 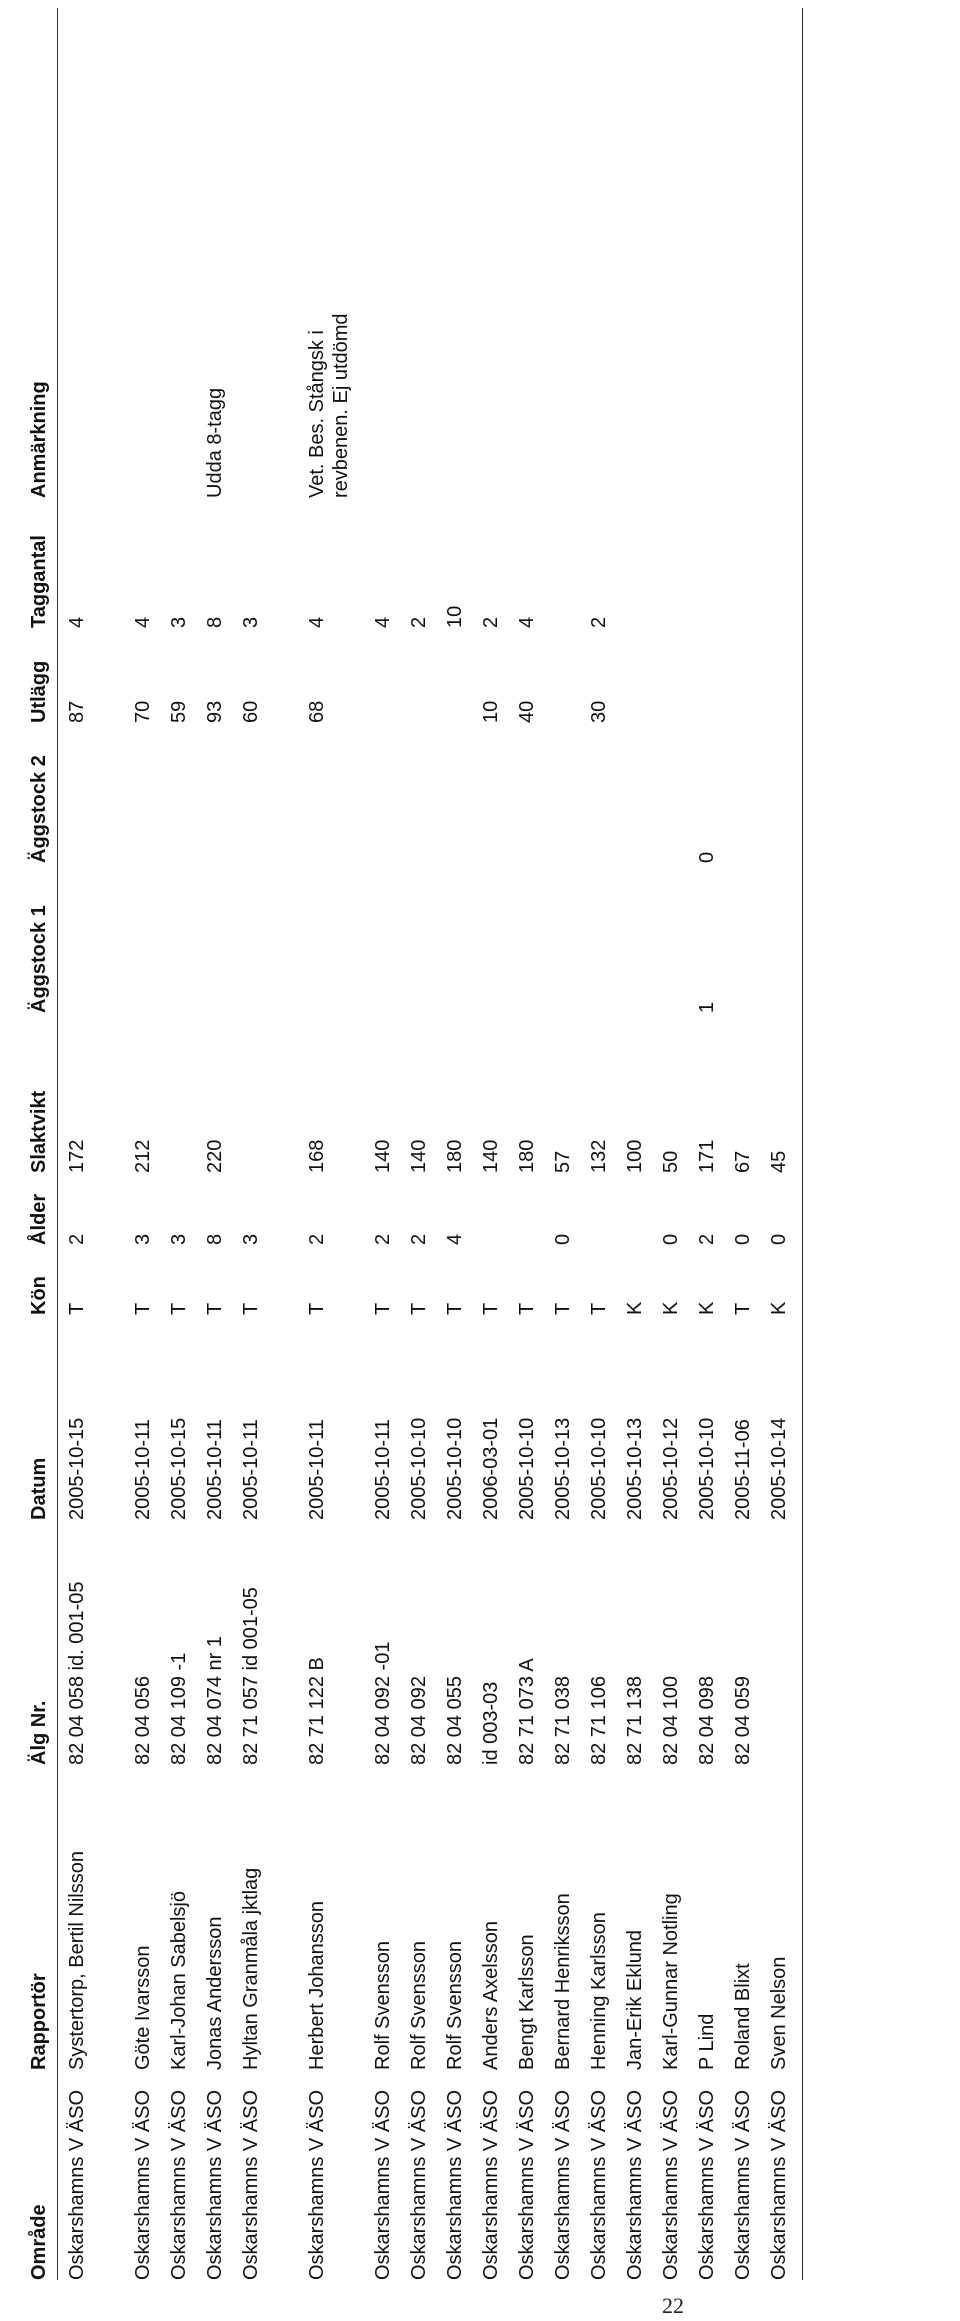 I want to click on cell-slaktvikt: 212, so click(x=143, y=1156).